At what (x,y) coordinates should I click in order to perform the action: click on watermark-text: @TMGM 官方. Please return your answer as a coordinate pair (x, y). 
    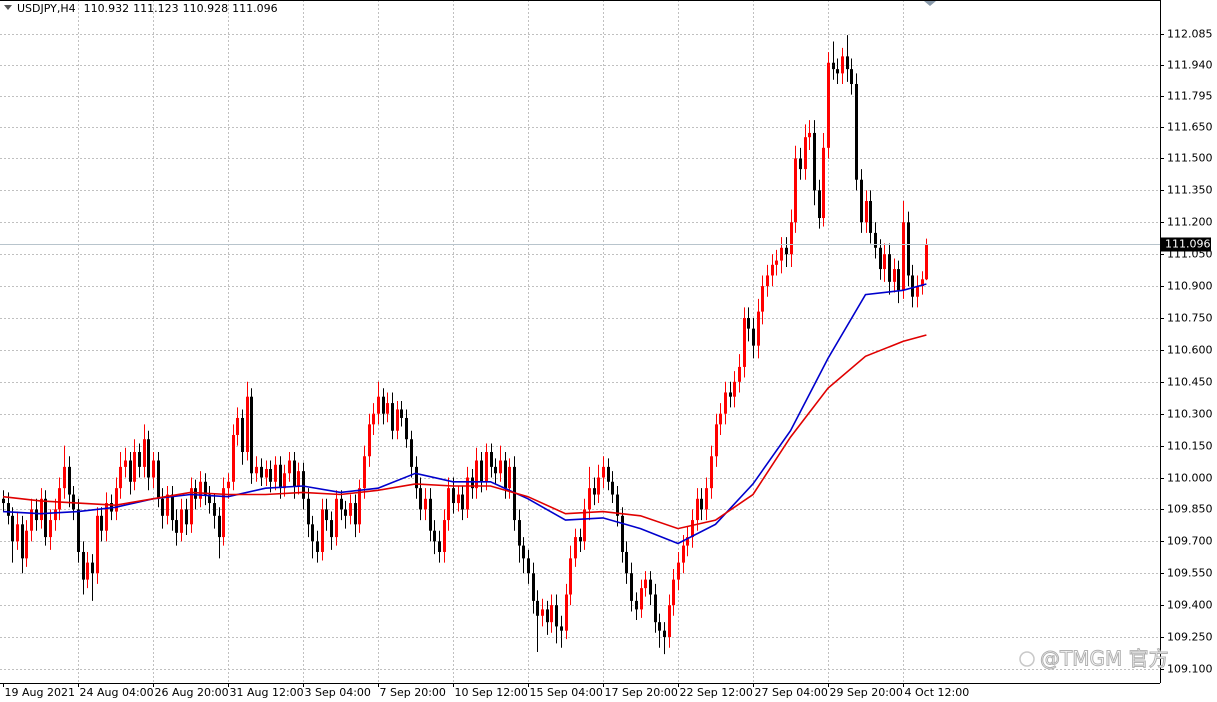
    Looking at the image, I should click on (1104, 659).